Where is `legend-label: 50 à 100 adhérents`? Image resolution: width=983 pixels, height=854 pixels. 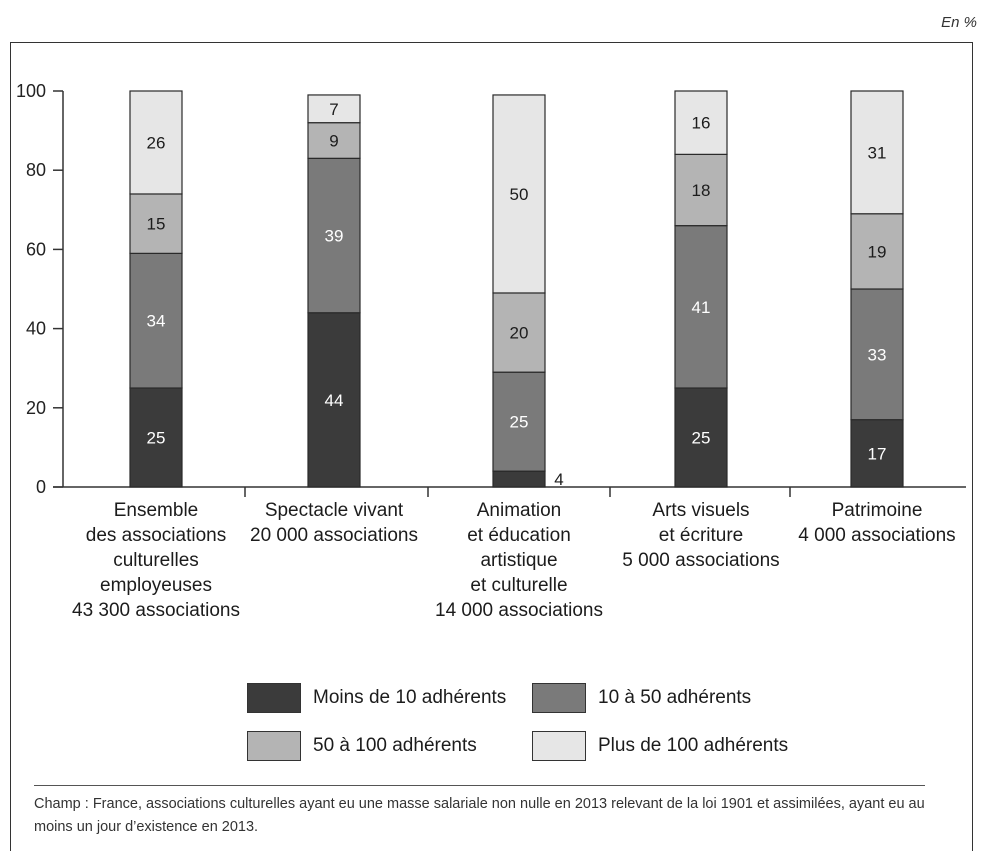 legend-label: 50 à 100 adhérents is located at coordinates (395, 745).